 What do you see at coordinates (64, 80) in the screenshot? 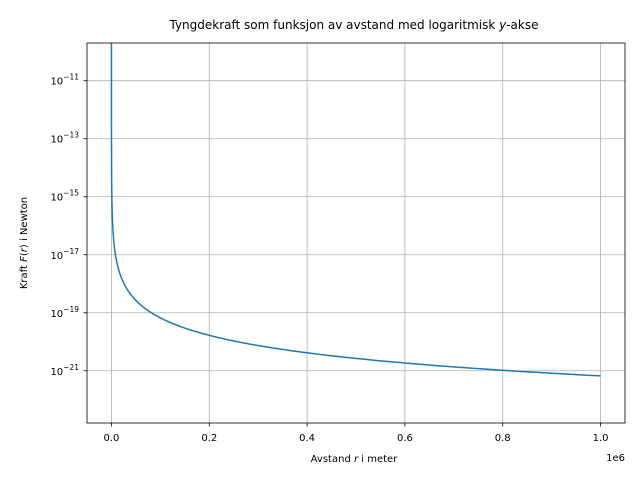
I see `y-tick-label: 10−11` at bounding box center [64, 80].